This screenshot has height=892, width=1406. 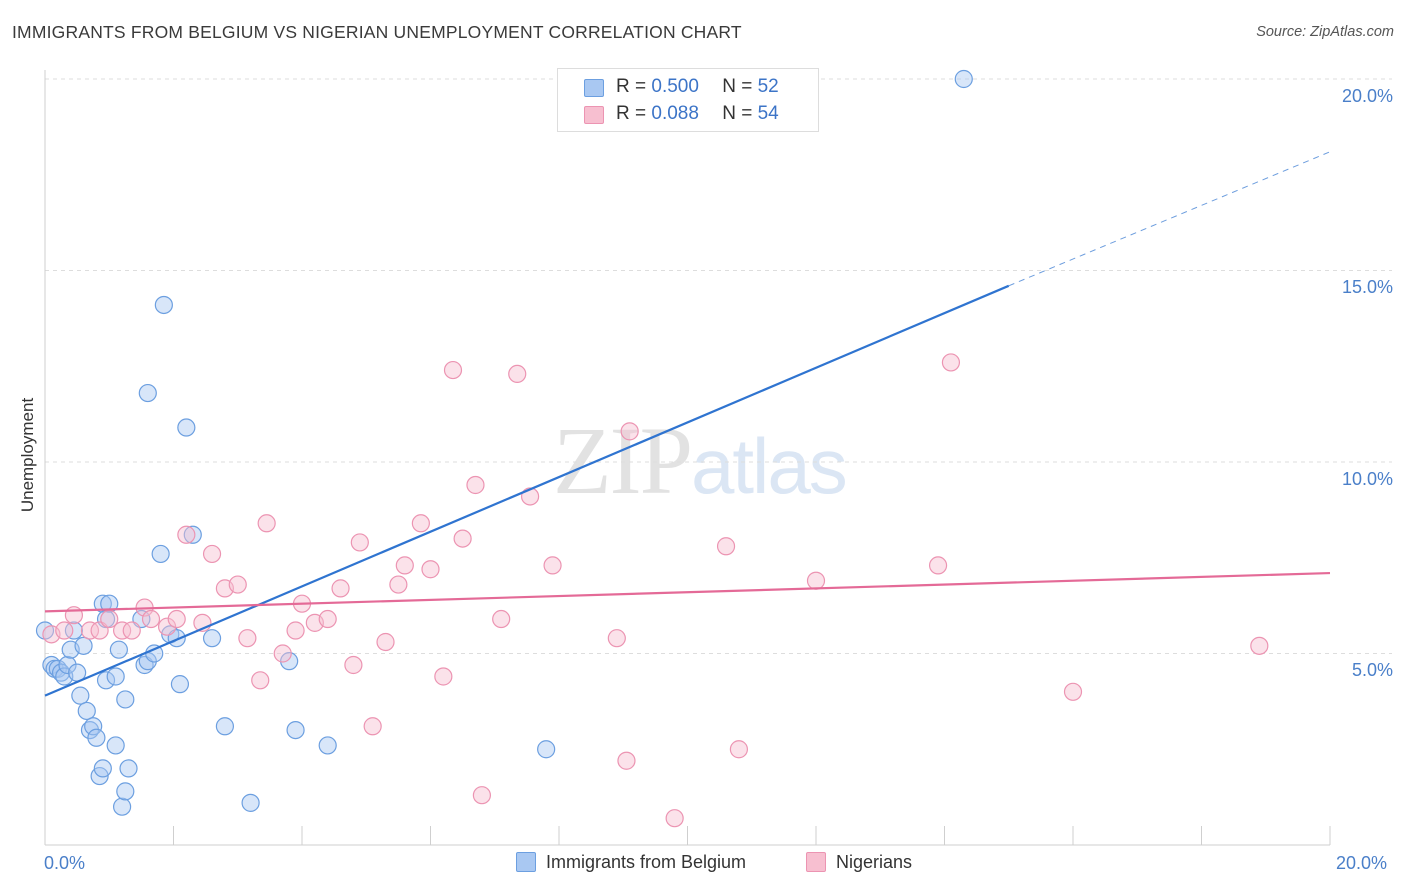 What do you see at coordinates (27, 455) in the screenshot?
I see `y-axis-label: Unemployment` at bounding box center [27, 455].